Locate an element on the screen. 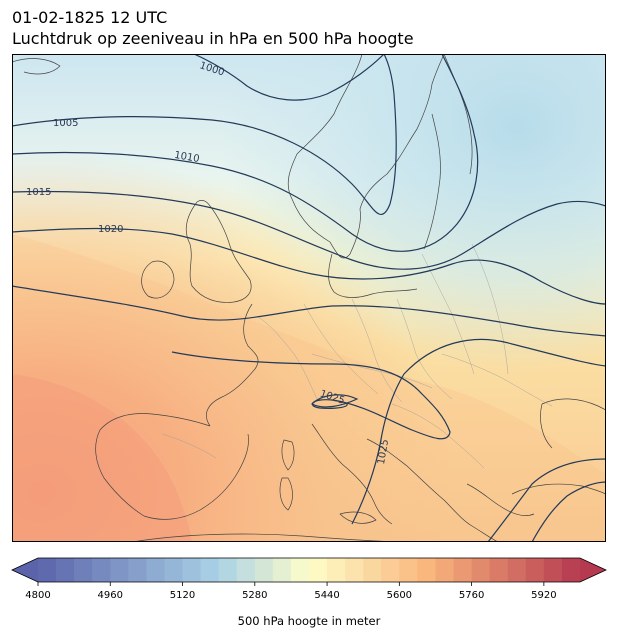 The height and width of the screenshot is (639, 618). isobar-label-1005: 1005 is located at coordinates (65, 123).